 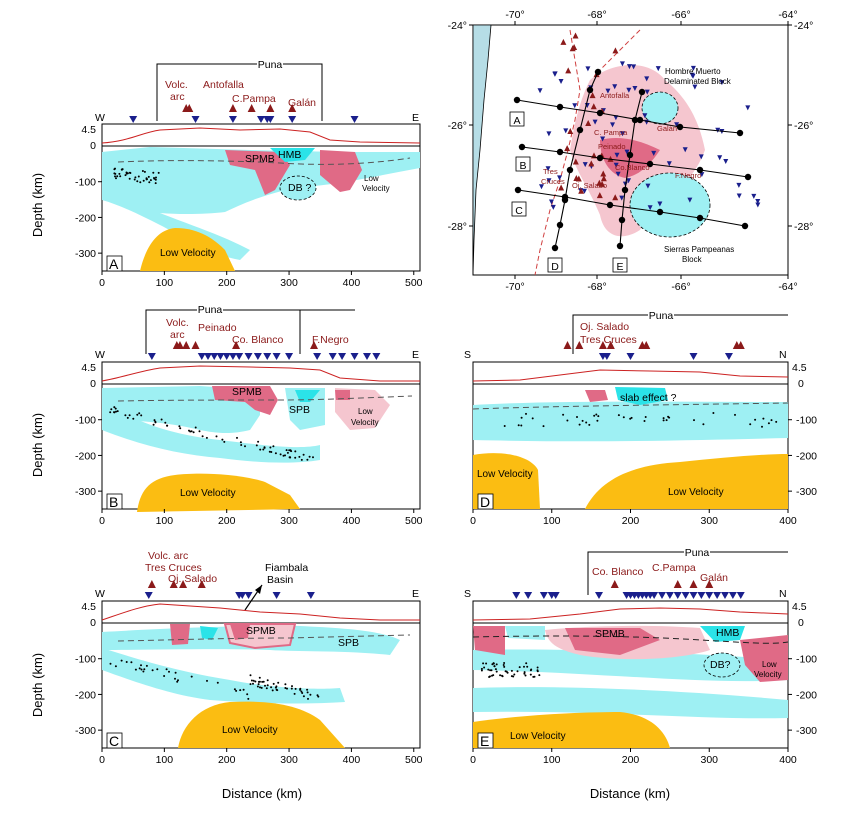 What do you see at coordinates (680, 287) in the screenshot?
I see `map-lon-tick: -66°` at bounding box center [680, 287].